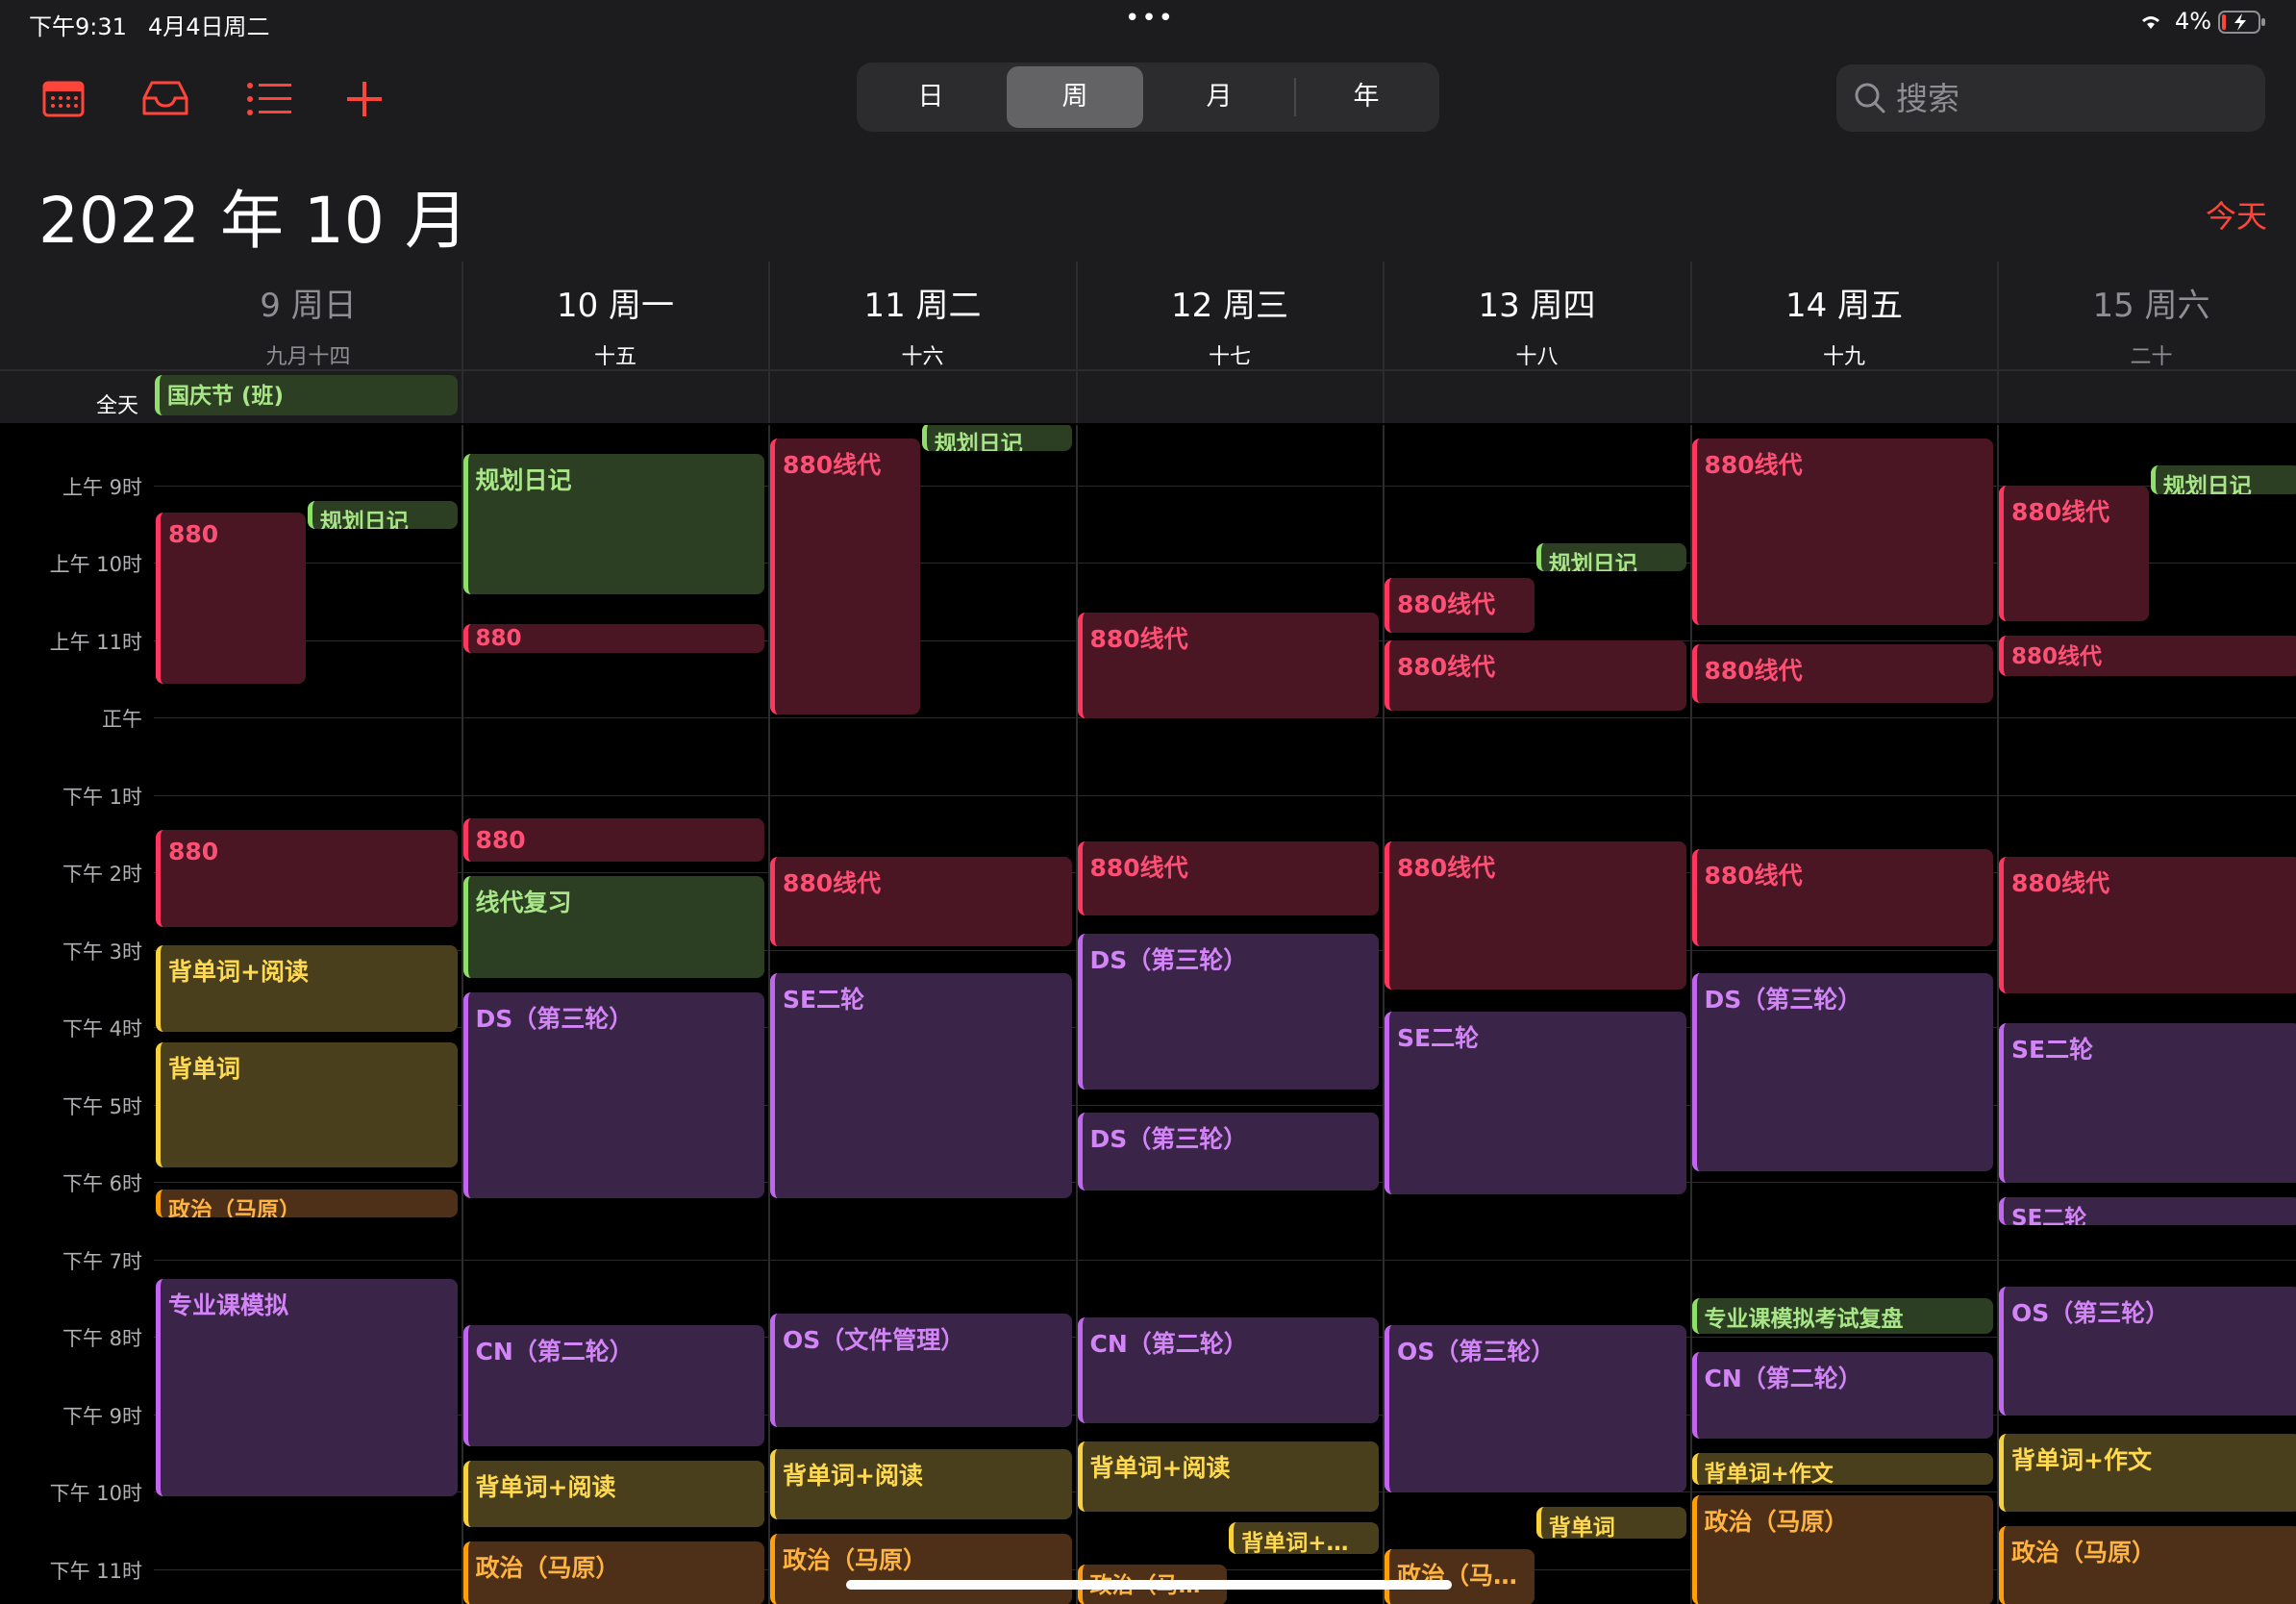 This screenshot has height=1604, width=2296. Describe the element at coordinates (2193, 21) in the screenshot. I see `battery-percent: 4%` at that location.